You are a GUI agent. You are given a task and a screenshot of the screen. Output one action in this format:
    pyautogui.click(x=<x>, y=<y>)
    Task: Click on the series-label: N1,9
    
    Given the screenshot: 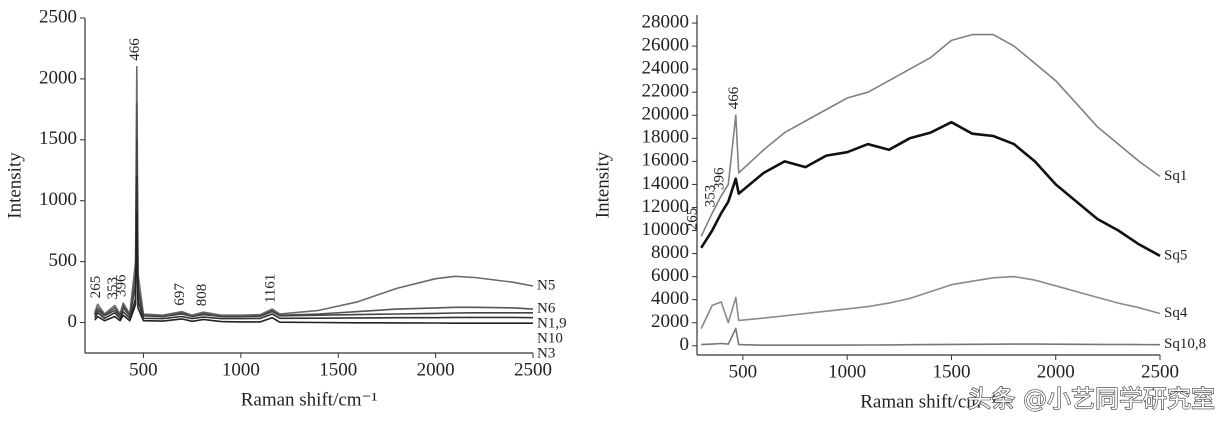 What is the action you would take?
    pyautogui.click(x=552, y=324)
    